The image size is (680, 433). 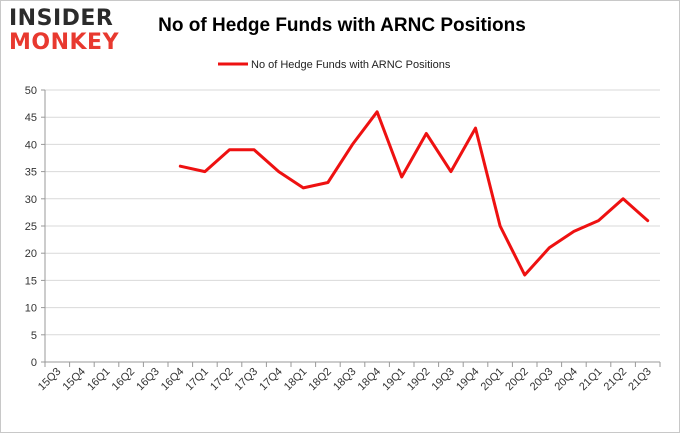 I want to click on x-tick-label: 20Q3, so click(x=542, y=380).